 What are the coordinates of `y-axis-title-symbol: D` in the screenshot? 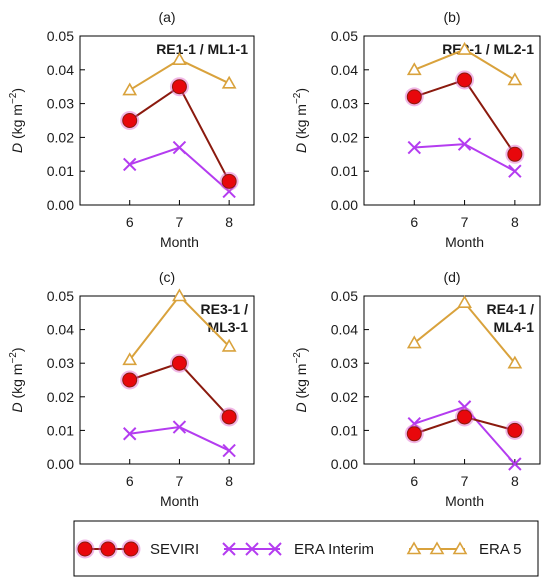 It's located at (301, 407).